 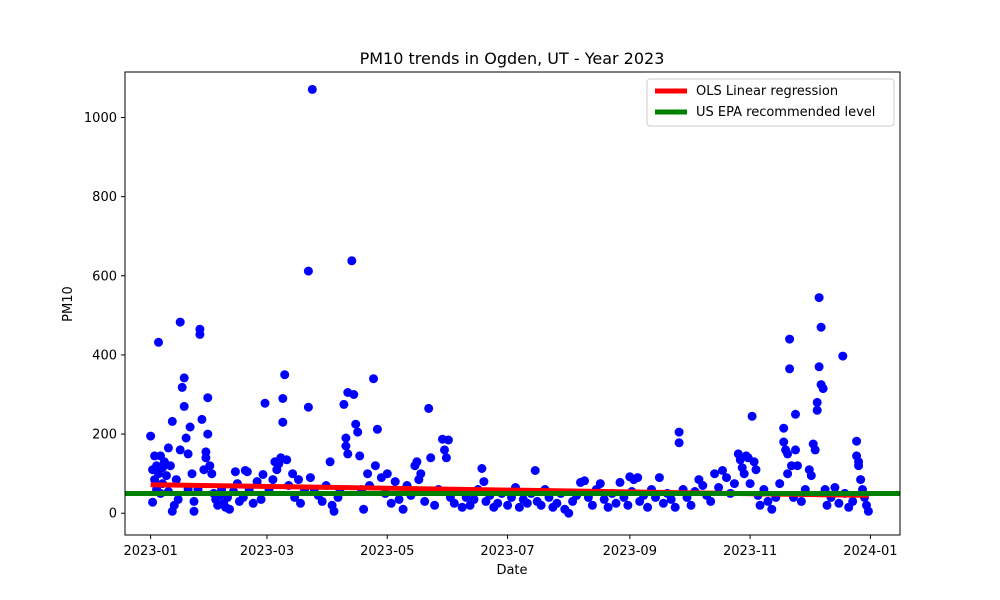 I want to click on x-tick-label: 2023-07, so click(x=507, y=551).